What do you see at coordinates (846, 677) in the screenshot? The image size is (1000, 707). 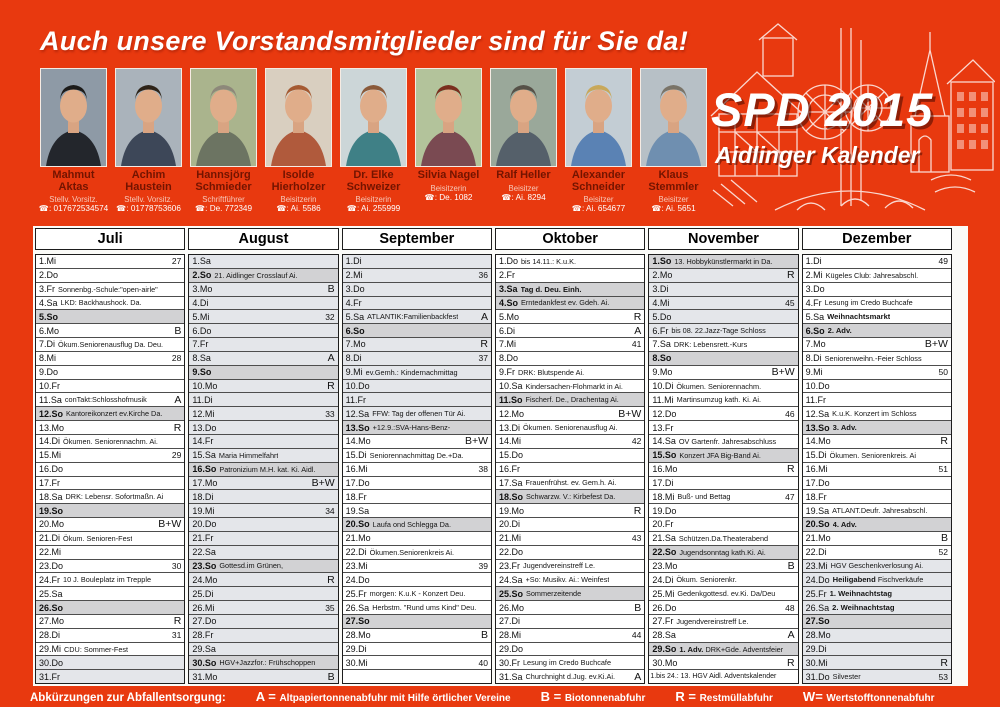 I see `day-event: Silvester` at bounding box center [846, 677].